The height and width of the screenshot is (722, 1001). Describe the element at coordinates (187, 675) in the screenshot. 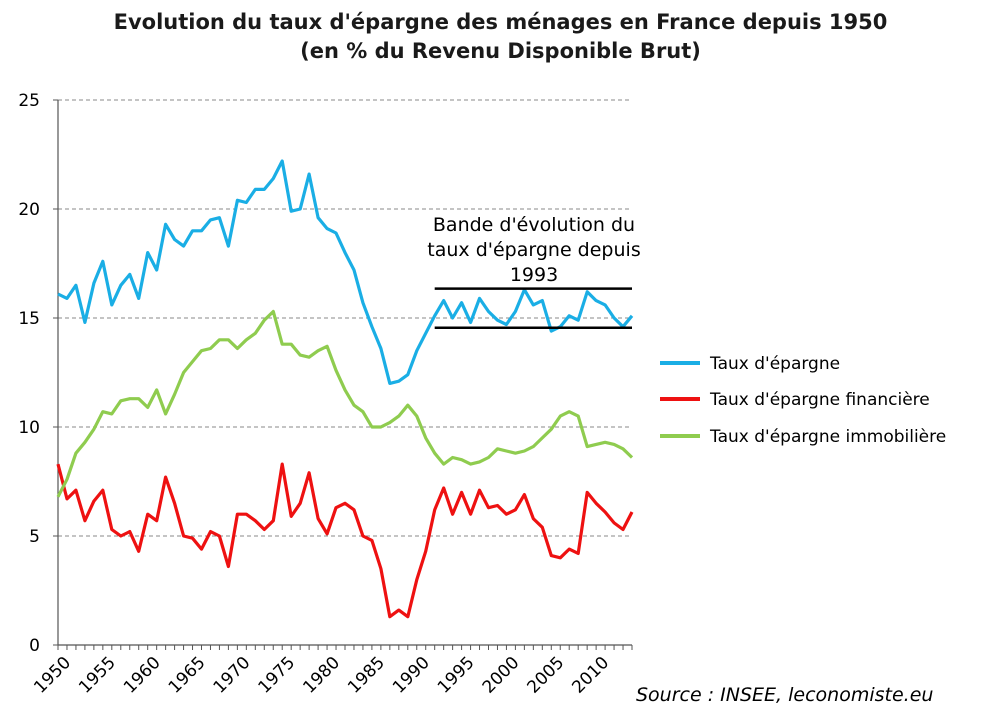

I see `x-tick-label: 1965` at that location.